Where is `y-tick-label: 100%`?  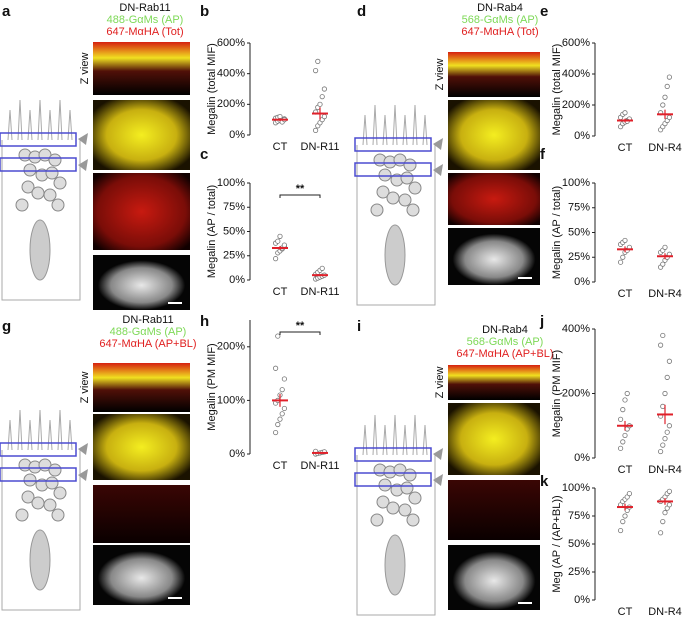
y-tick-label: 100% is located at coordinates (231, 400).